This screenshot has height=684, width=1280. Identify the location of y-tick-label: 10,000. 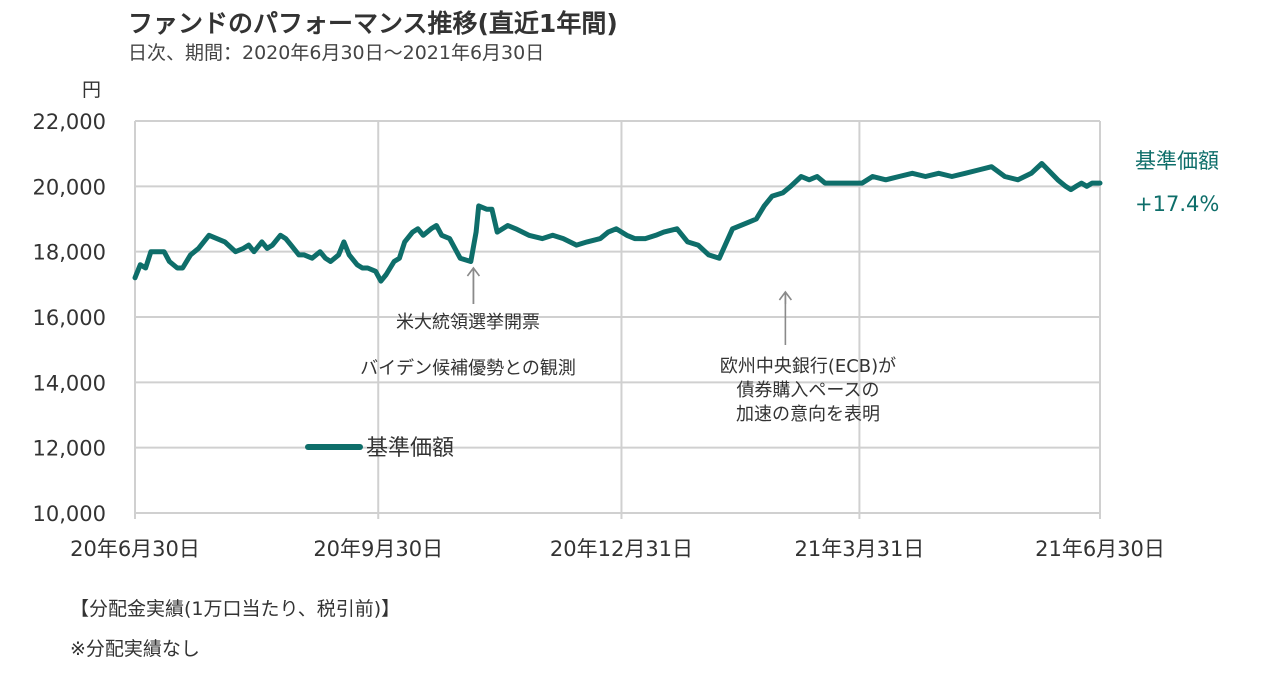
(69, 514).